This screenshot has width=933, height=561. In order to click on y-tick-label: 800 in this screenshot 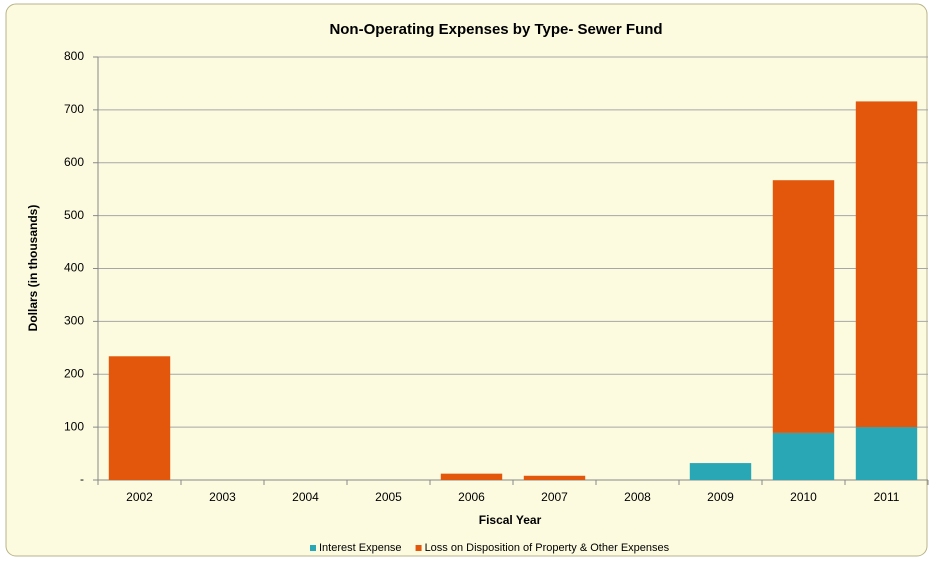, I will do `click(74, 56)`.